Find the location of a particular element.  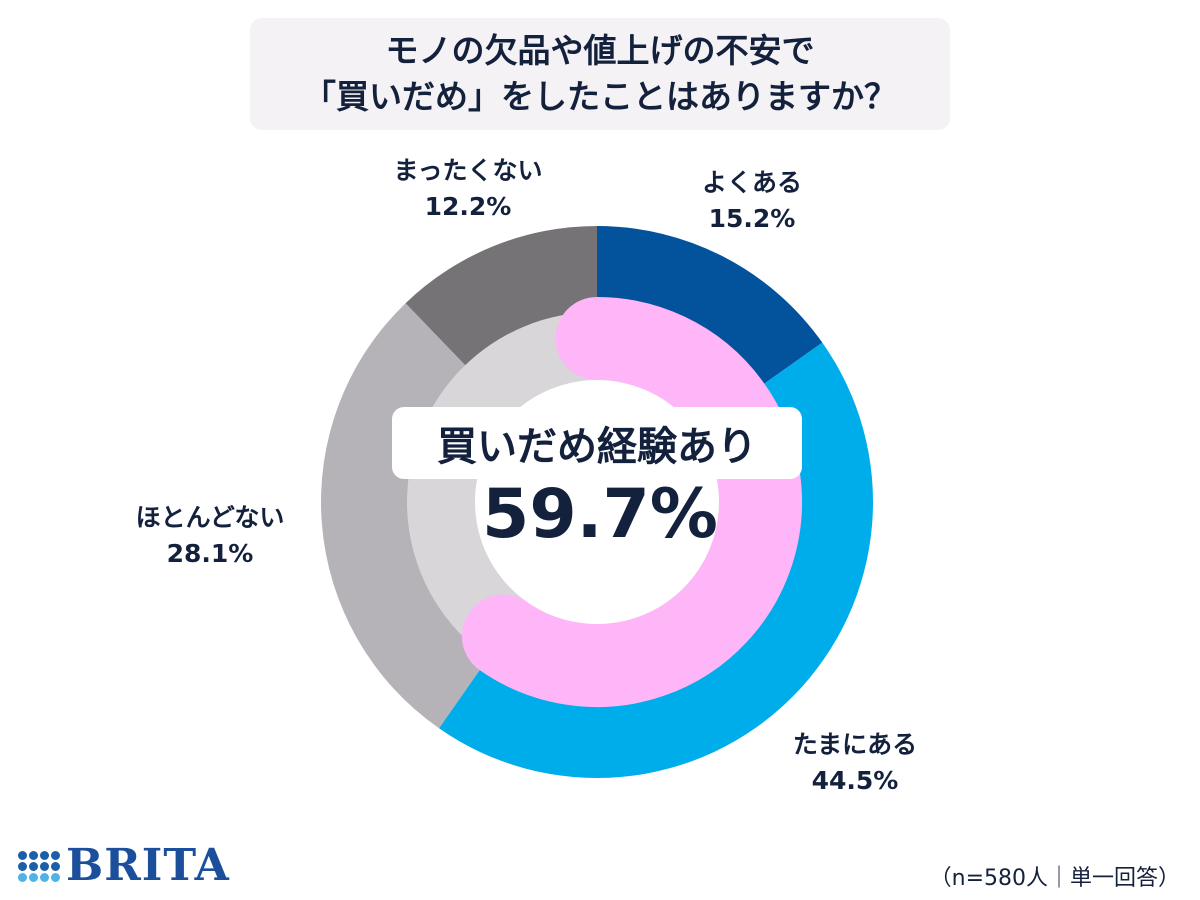

label-tamaniaru-value: 44.5% is located at coordinates (855, 780).